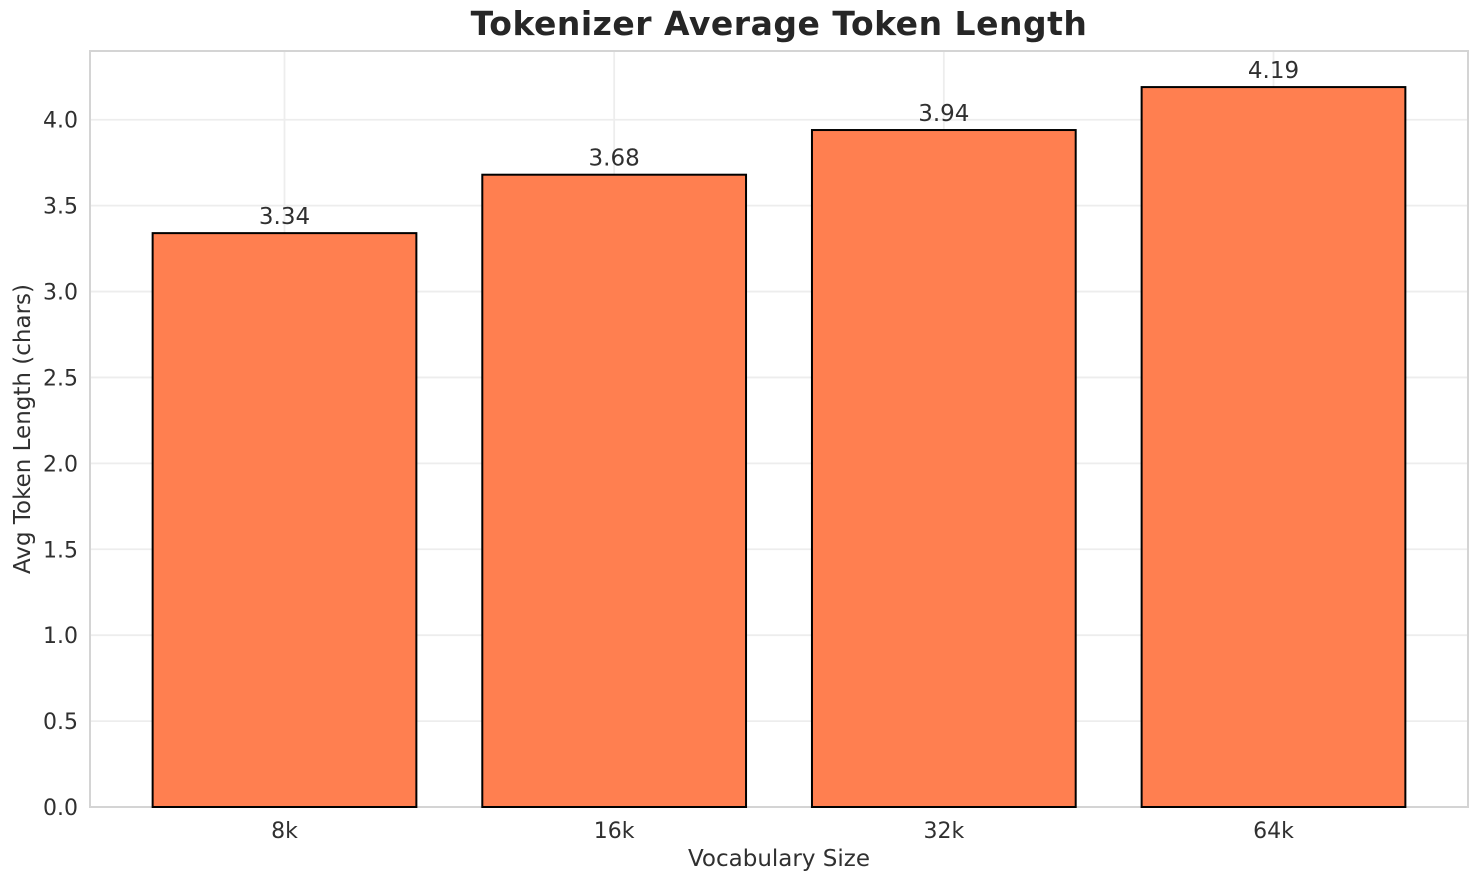 This screenshot has width=1484, height=885. I want to click on bar-64k, so click(1273, 447).